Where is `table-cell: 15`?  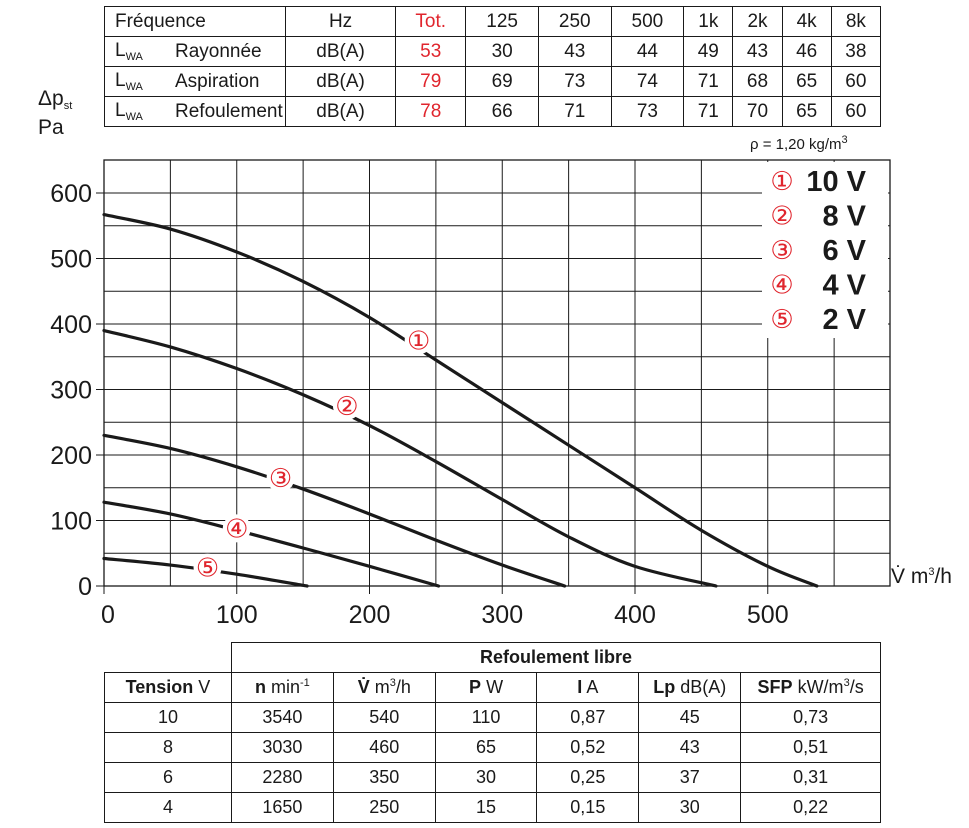
table-cell: 15 is located at coordinates (486, 807).